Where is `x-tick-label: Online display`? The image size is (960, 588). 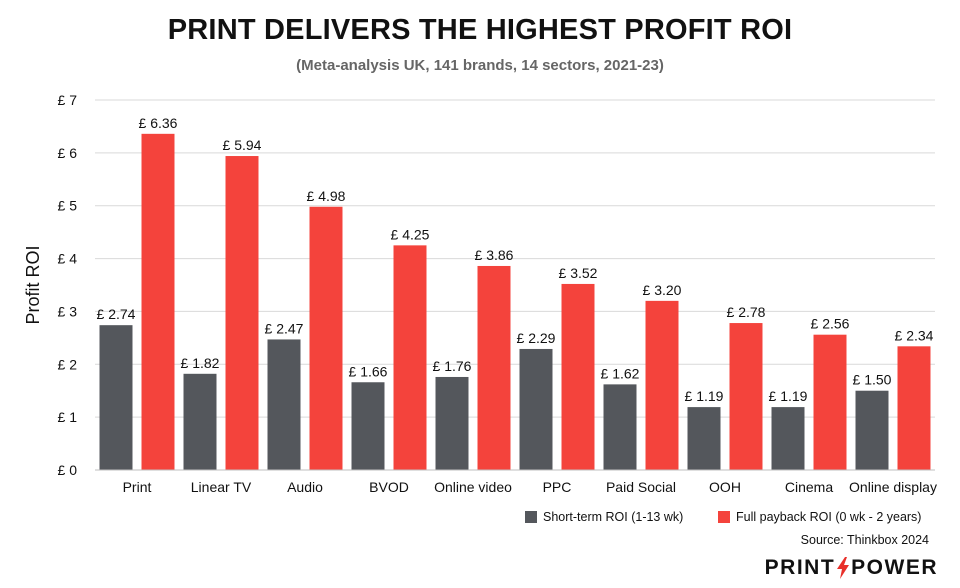
x-tick-label: Online display is located at coordinates (893, 487).